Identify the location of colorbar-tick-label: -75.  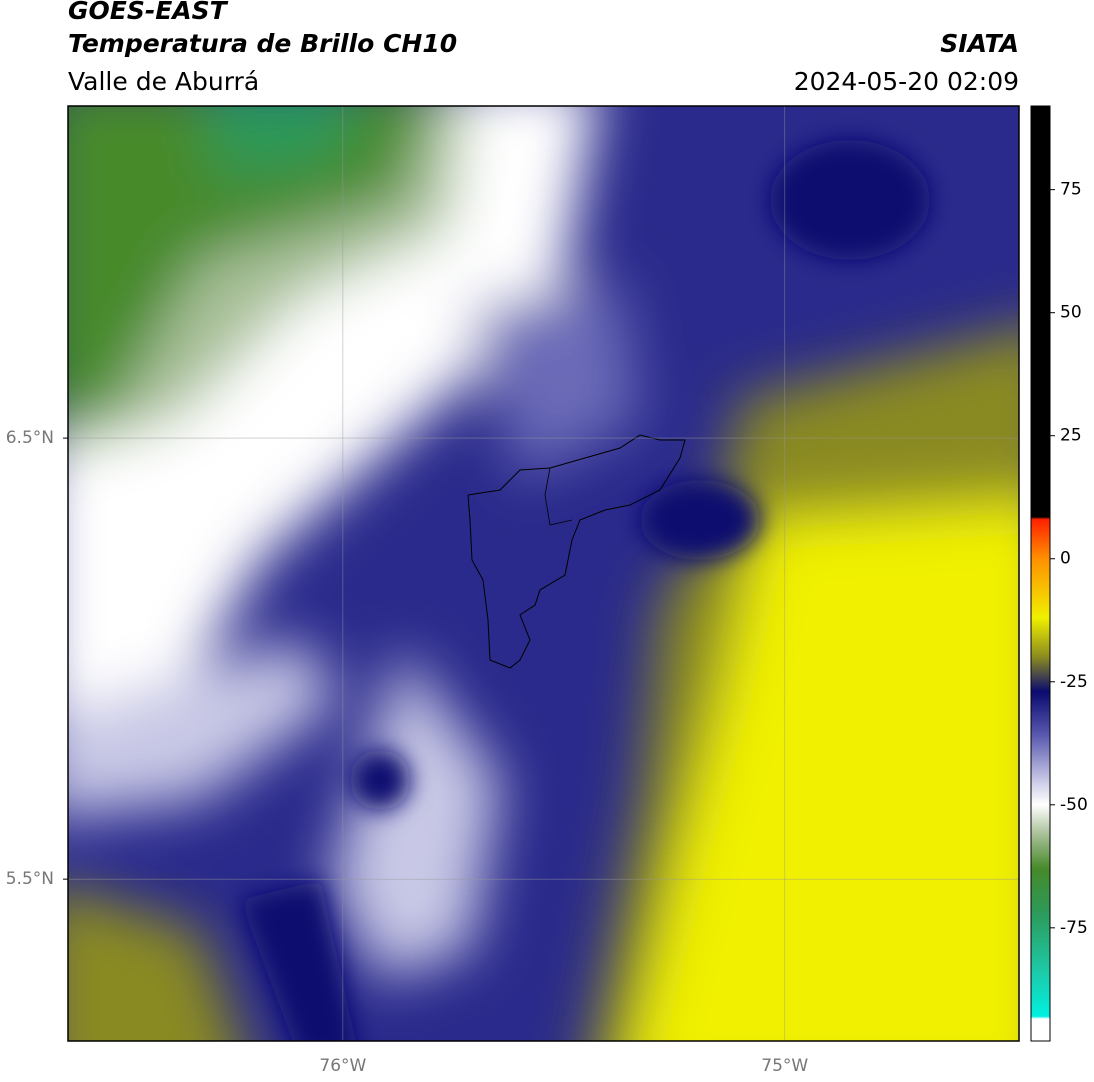
(1074, 928).